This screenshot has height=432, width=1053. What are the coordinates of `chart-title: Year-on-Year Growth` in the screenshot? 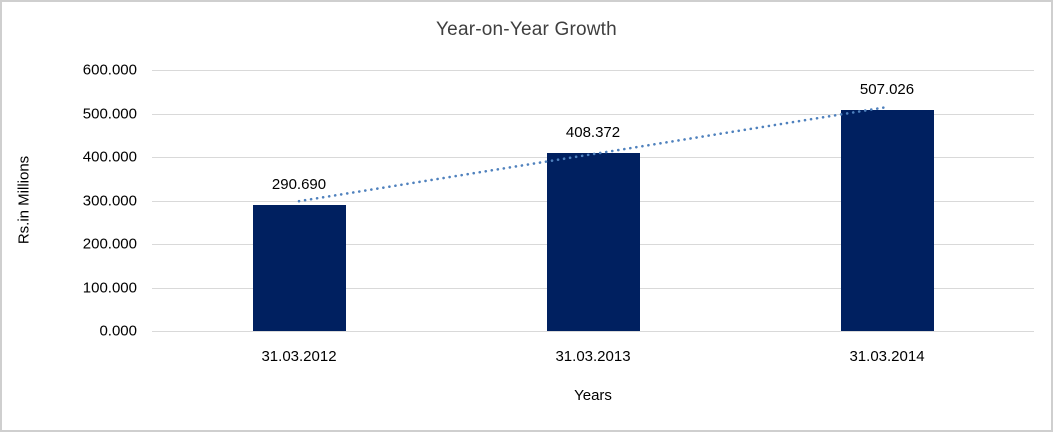 It's located at (526, 29).